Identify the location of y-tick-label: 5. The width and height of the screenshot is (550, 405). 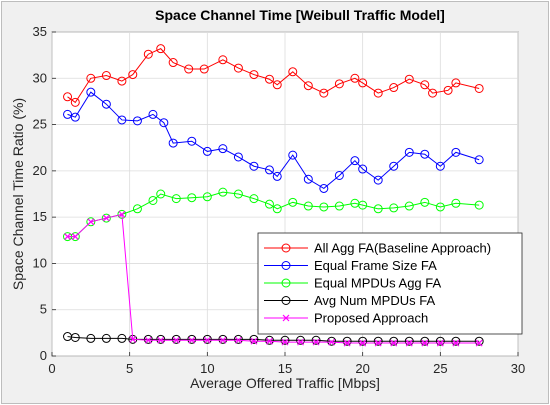
(43, 309).